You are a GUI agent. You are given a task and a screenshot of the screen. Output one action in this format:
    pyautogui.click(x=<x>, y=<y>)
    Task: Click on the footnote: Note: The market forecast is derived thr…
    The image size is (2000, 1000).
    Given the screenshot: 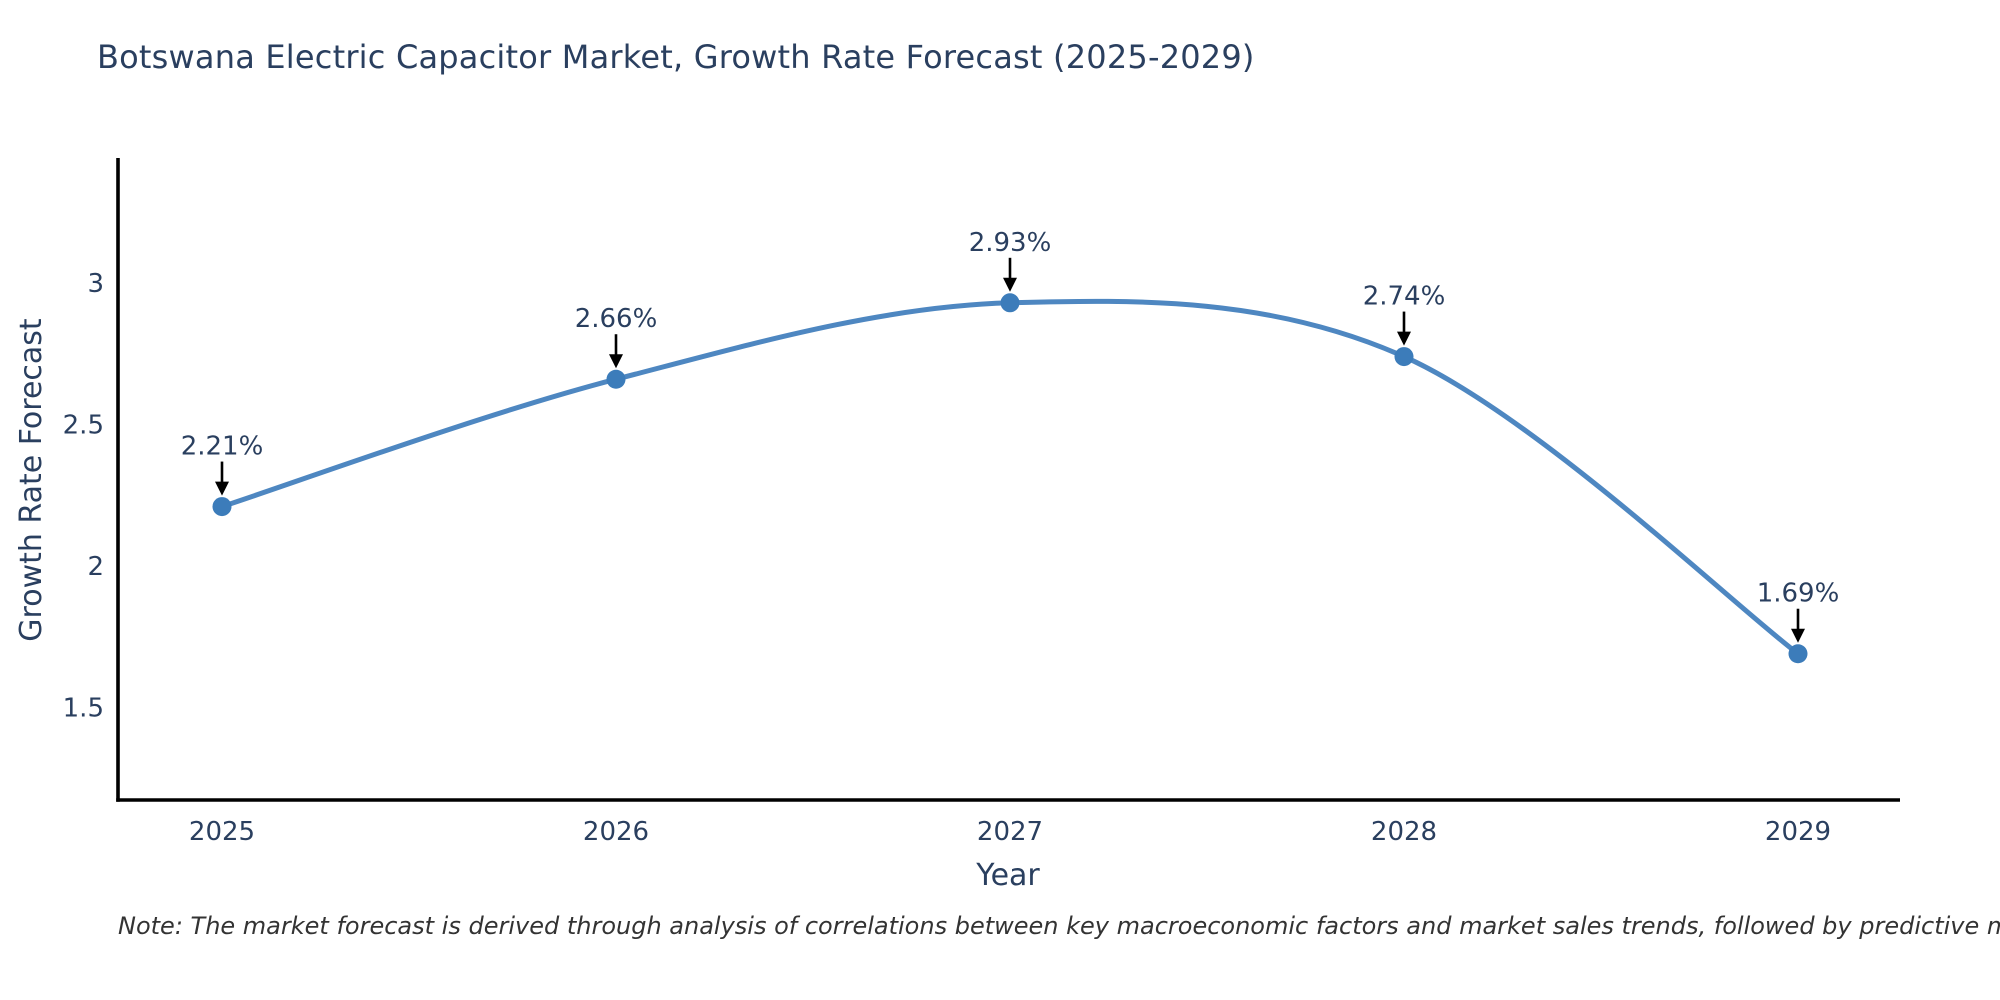 What is the action you would take?
    pyautogui.click(x=1059, y=926)
    